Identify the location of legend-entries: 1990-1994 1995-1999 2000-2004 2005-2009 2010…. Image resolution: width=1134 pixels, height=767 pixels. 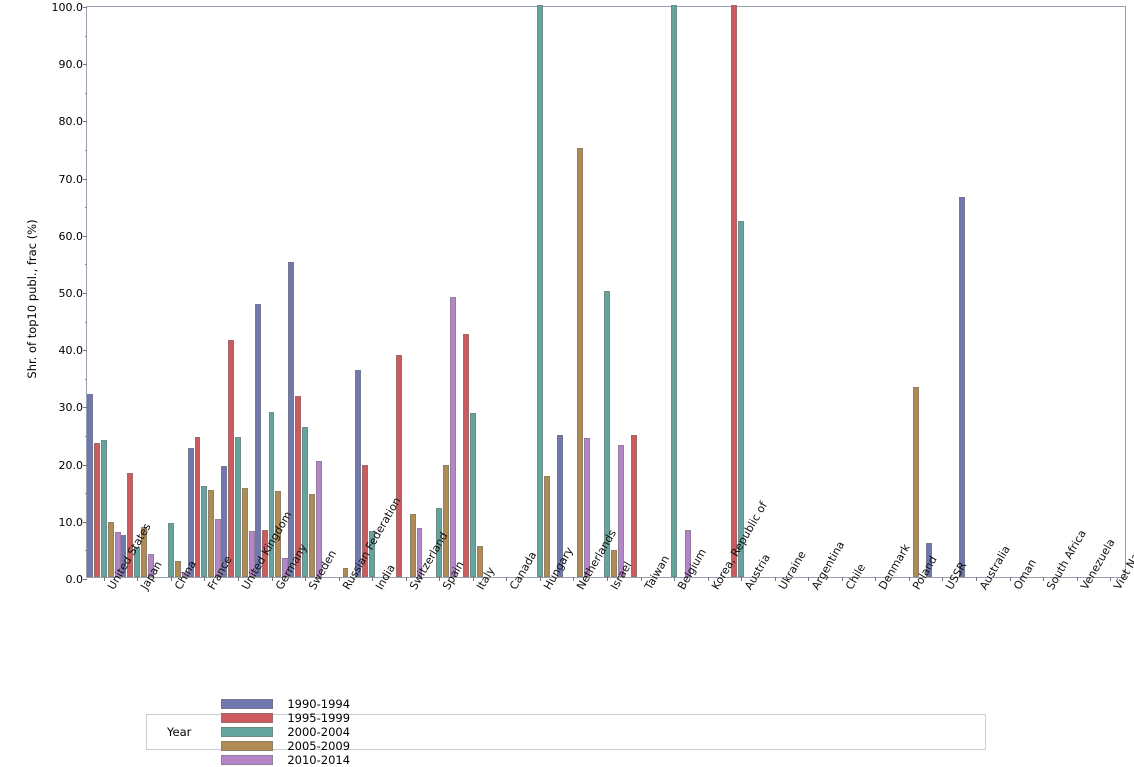
(305, 732).